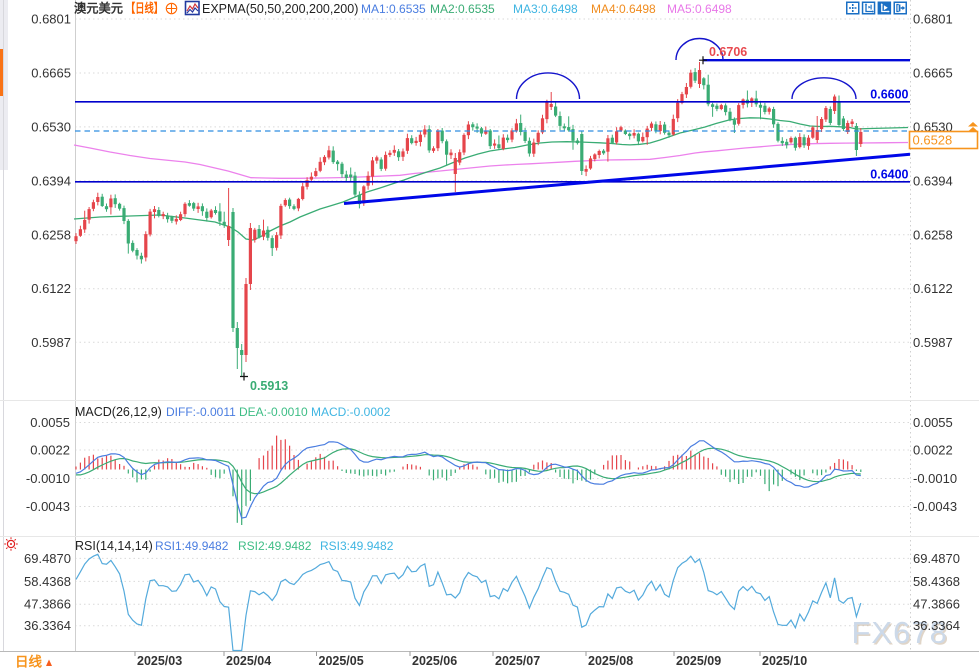 This screenshot has width=979, height=669. Describe the element at coordinates (728, 52) in the screenshot. I see `svg-text: 0.6706` at that location.